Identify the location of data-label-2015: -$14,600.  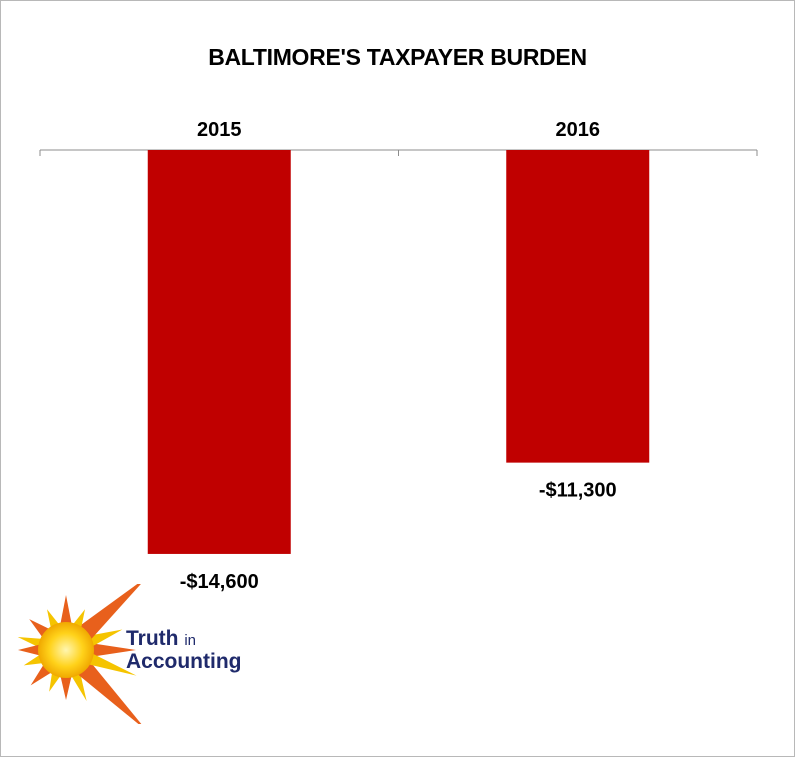
(219, 582).